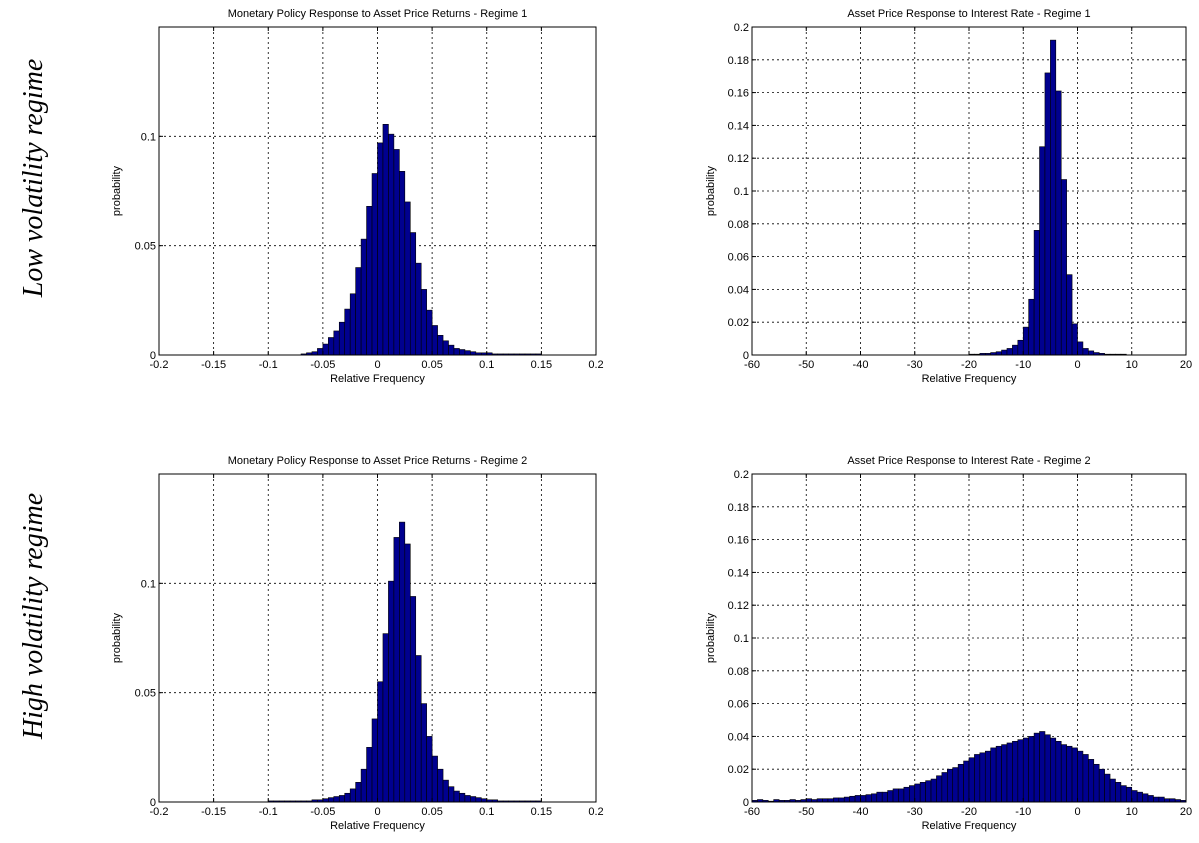 Image resolution: width=1199 pixels, height=843 pixels. I want to click on chart3-ytick-label: 0.04, so click(738, 737).